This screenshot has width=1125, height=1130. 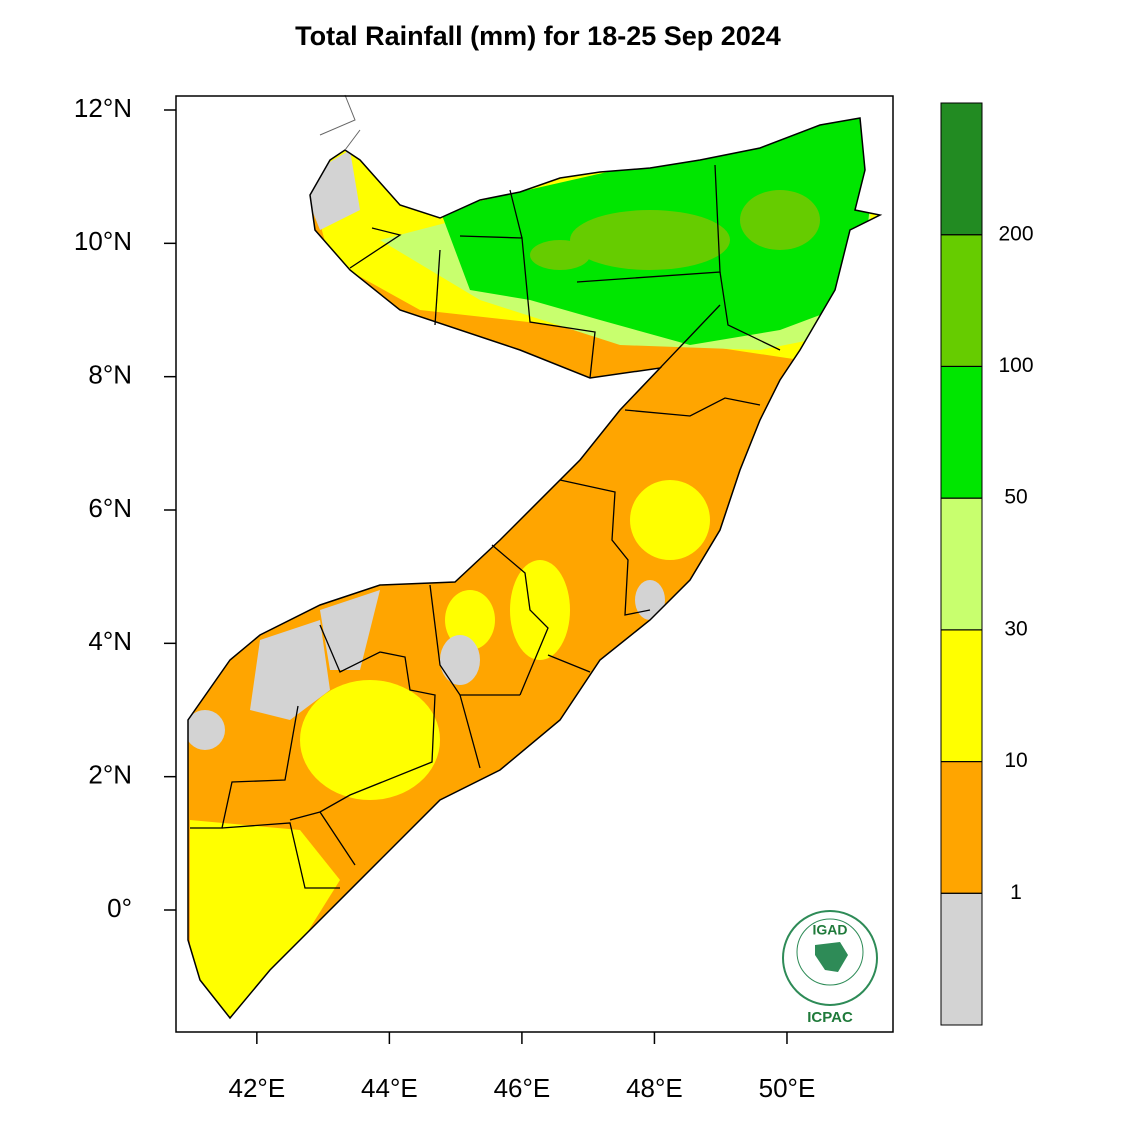 I want to click on colorbar-label: 200, so click(x=1015, y=233).